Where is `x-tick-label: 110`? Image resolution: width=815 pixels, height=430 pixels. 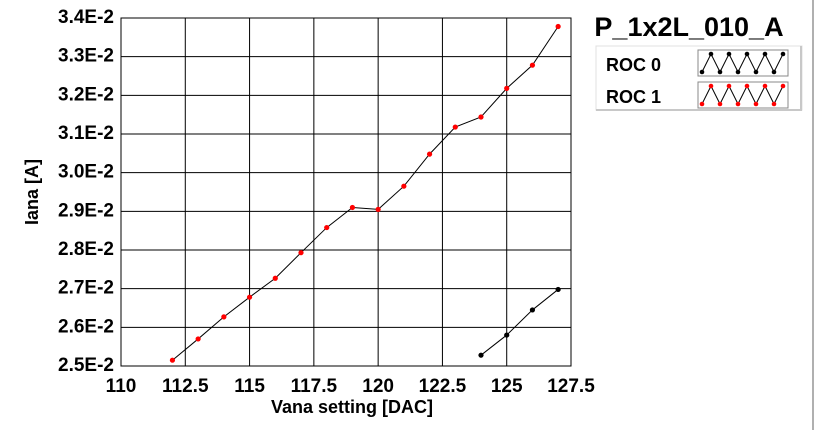 x-tick-label: 110 is located at coordinates (121, 386).